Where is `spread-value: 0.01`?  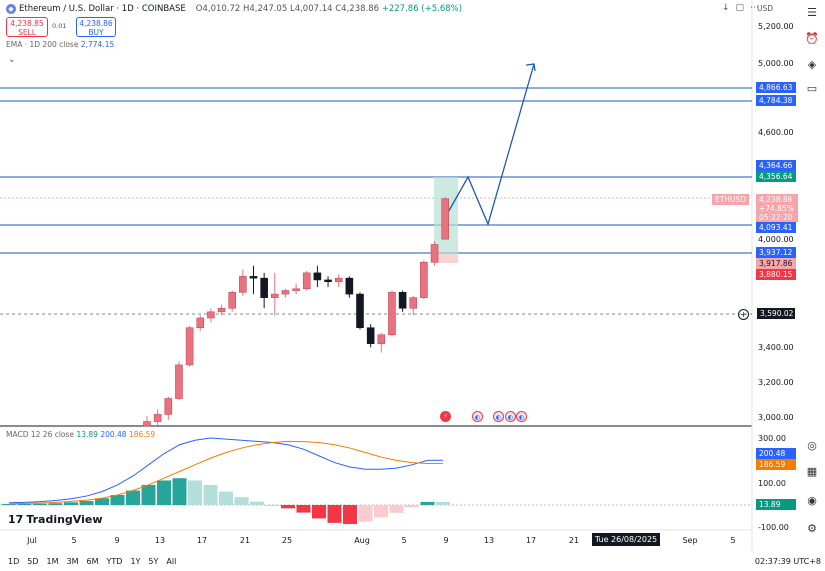 spread-value: 0.01 is located at coordinates (59, 26).